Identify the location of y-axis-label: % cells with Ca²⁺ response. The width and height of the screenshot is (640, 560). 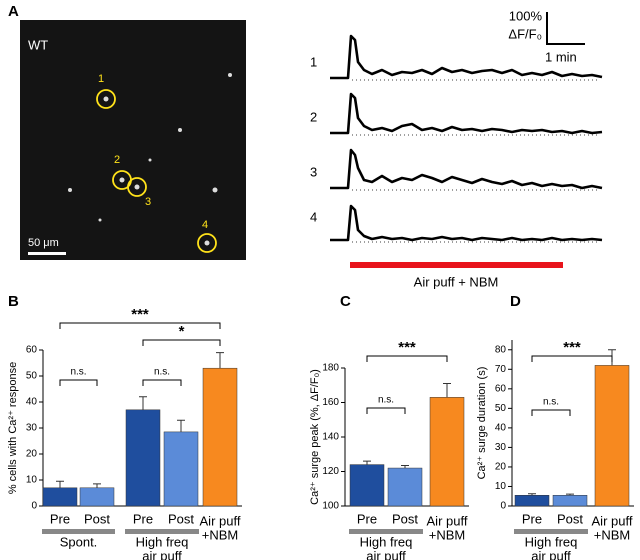
(13, 428).